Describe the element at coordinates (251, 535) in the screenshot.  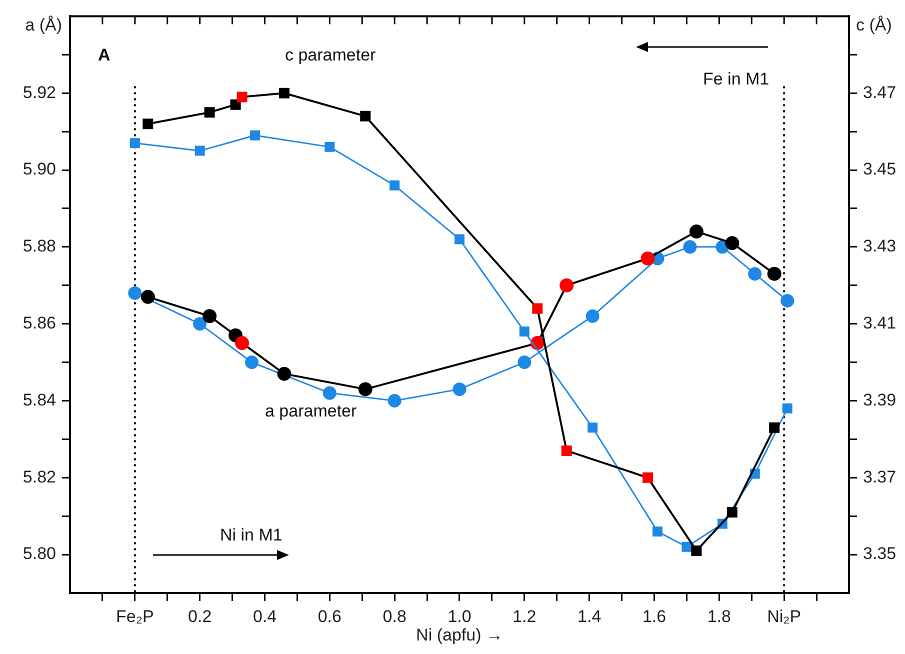
I see `annotation: Ni in M1` at that location.